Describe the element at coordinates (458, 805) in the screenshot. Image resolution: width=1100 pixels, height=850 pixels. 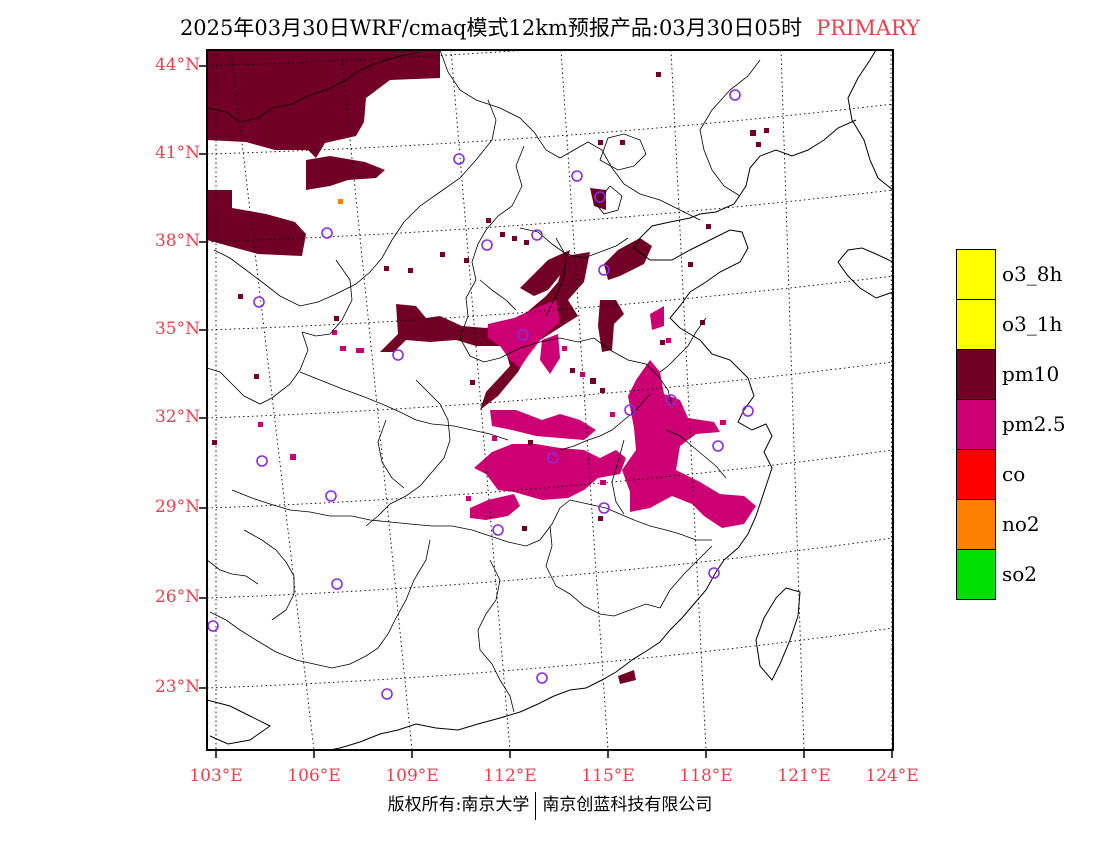
I see `copyright-left: 版权所有:南京大学` at that location.